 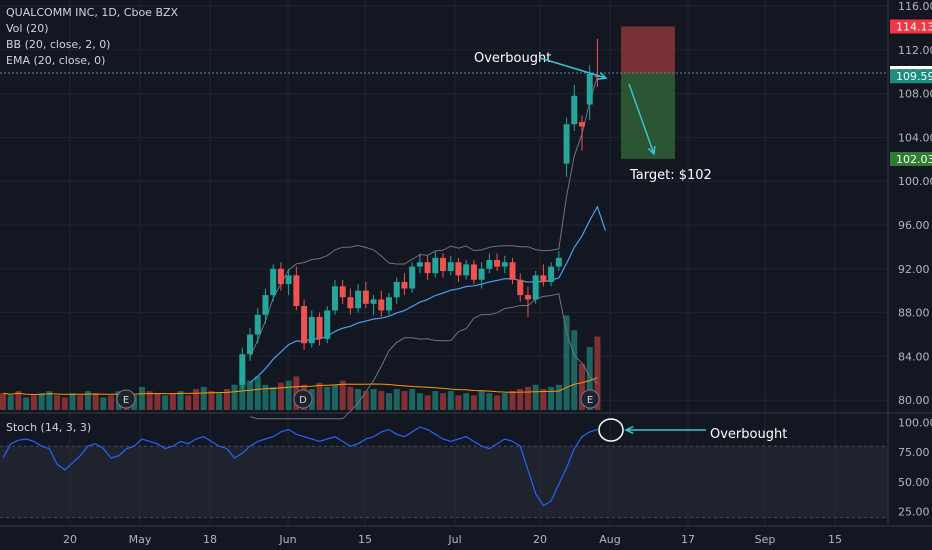 What do you see at coordinates (914, 269) in the screenshot?
I see `price-tick-label: 92.00` at bounding box center [914, 269].